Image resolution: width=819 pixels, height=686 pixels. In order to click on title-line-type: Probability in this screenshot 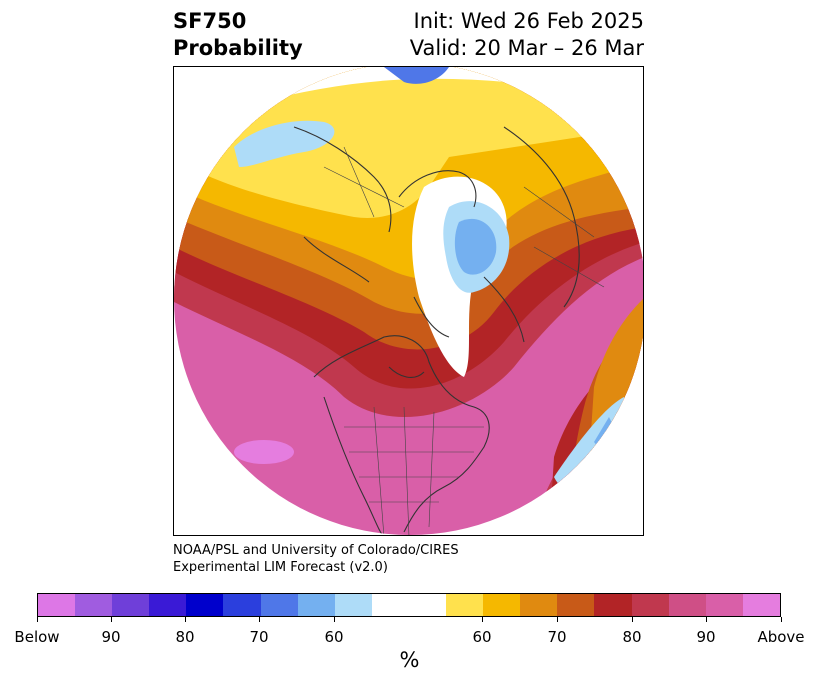, I will do `click(238, 48)`.